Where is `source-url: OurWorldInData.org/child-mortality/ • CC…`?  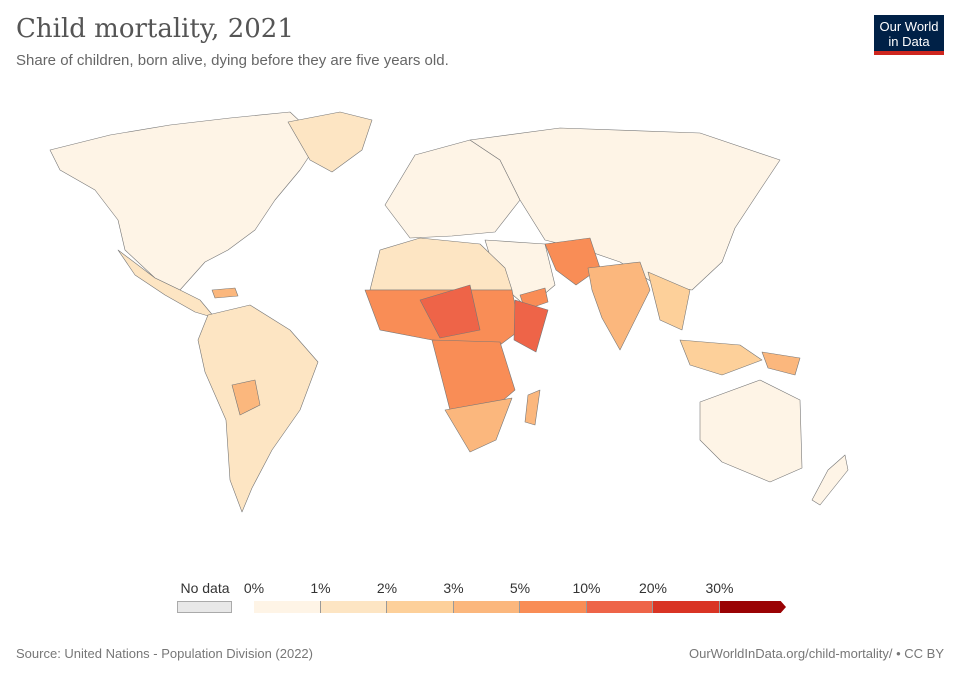 source-url: OurWorldInData.org/child-mortality/ • CC… is located at coordinates (816, 653).